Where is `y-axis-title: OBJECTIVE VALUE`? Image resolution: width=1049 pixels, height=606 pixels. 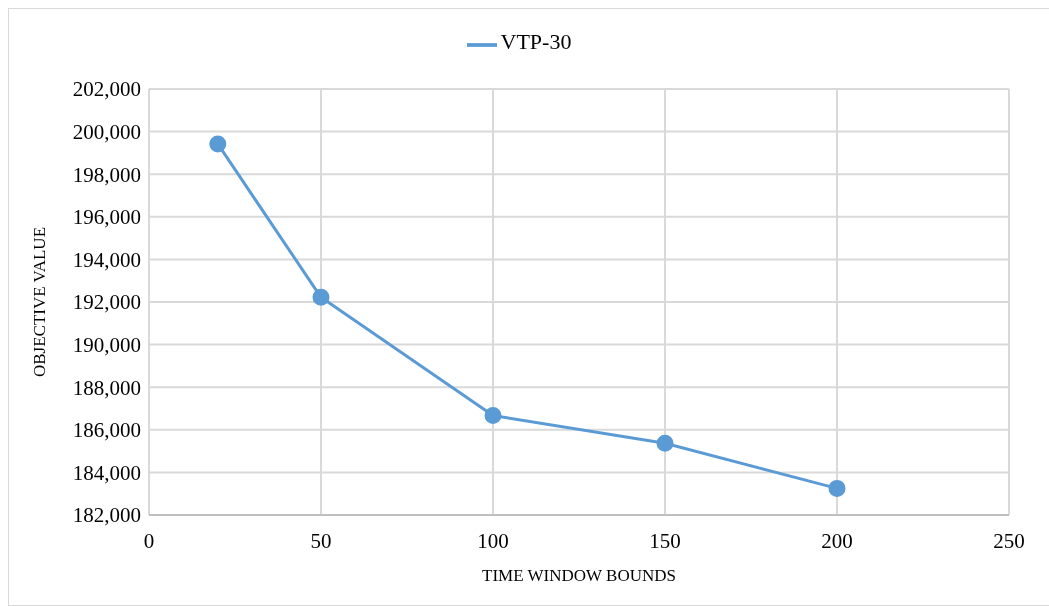
y-axis-title: OBJECTIVE VALUE is located at coordinates (40, 302).